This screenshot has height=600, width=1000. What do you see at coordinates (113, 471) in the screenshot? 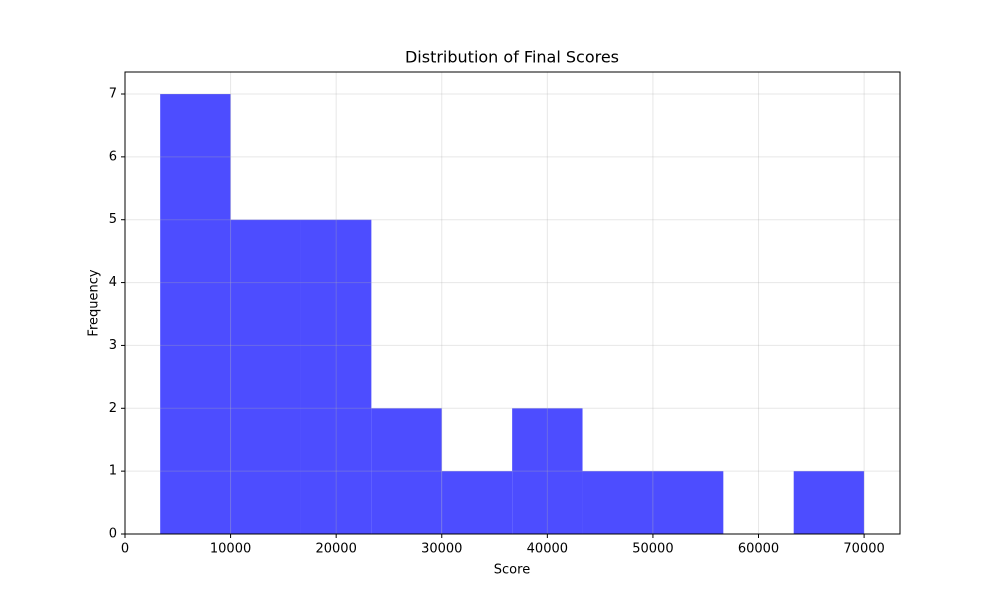
I see `y-tick-label: 1` at bounding box center [113, 471].